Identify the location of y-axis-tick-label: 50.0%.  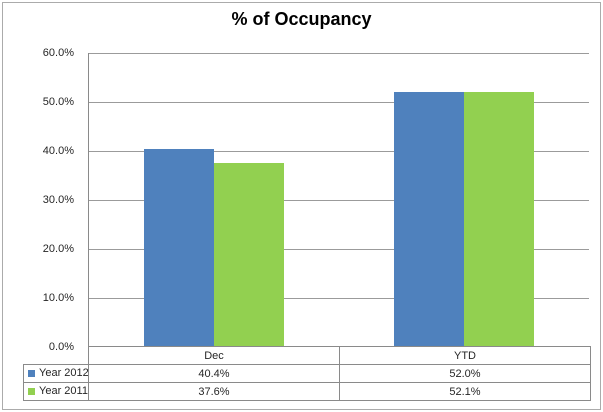
(58, 102).